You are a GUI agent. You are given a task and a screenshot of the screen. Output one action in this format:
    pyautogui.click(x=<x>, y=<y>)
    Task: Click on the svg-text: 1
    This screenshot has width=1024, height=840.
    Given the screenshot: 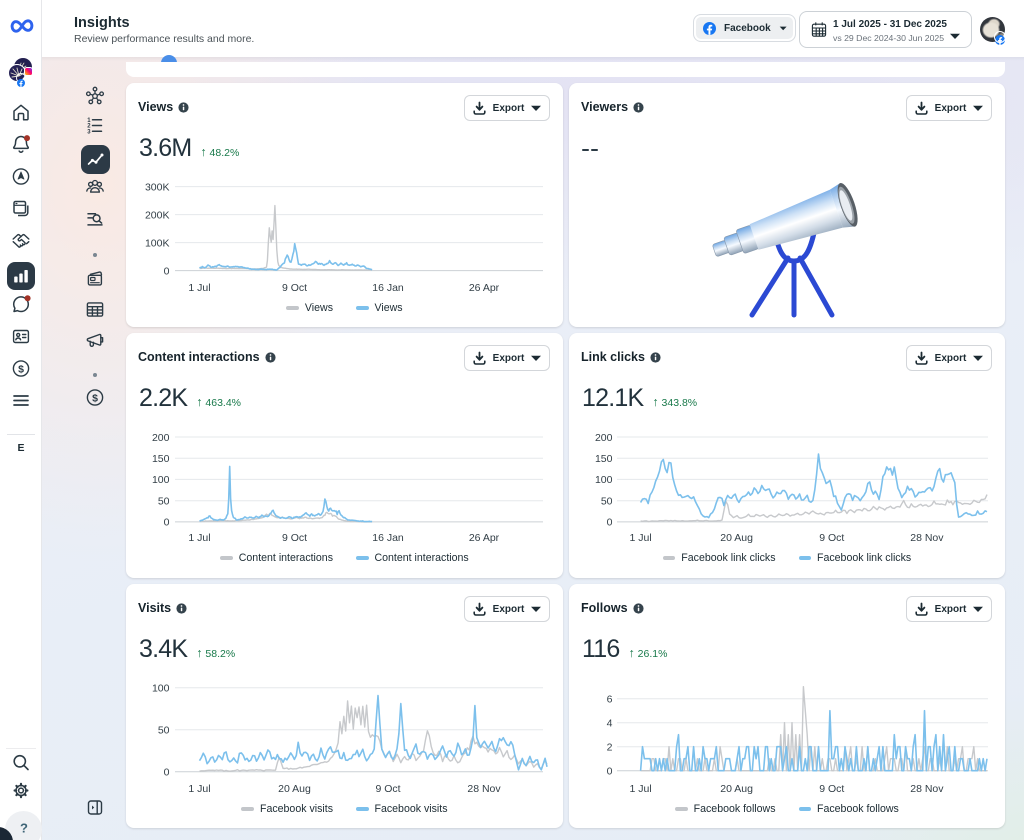 What is the action you would take?
    pyautogui.click(x=89, y=121)
    